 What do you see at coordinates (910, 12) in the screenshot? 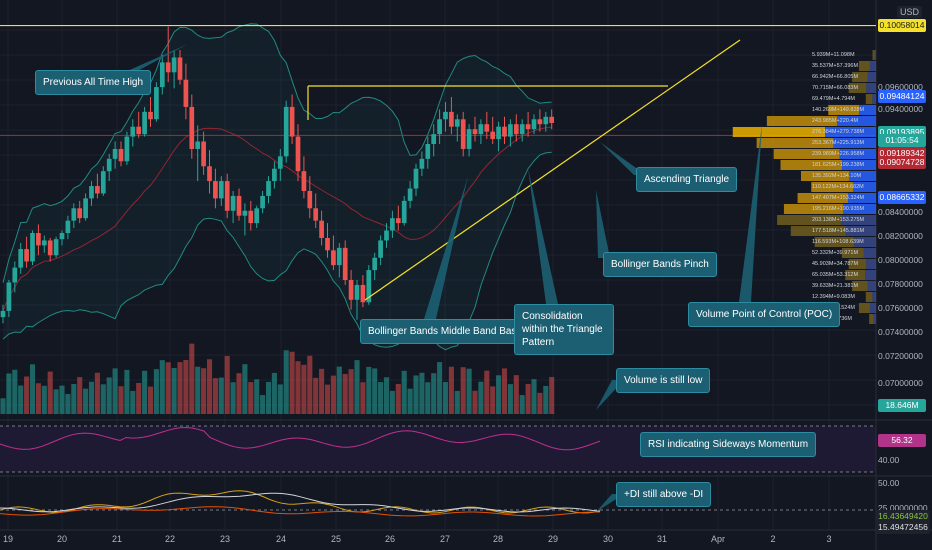
I see `currency-label: USD` at bounding box center [910, 12].